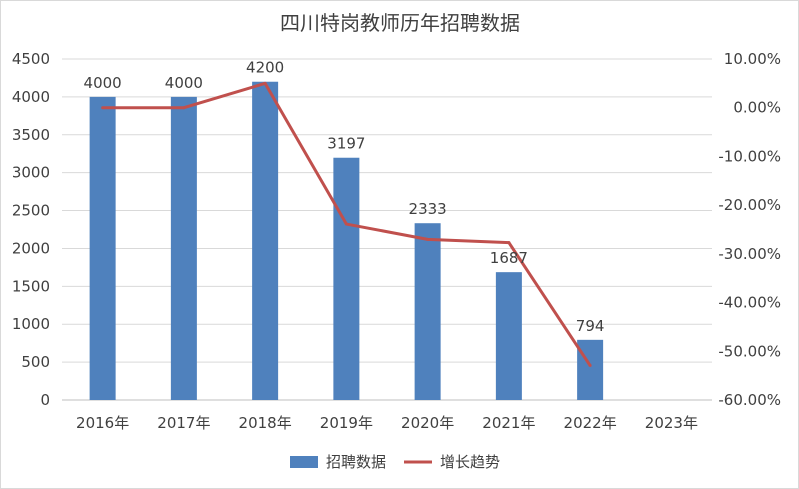 This screenshot has width=799, height=489. What do you see at coordinates (749, 400) in the screenshot?
I see `right-y-tick-label: -60.00%` at bounding box center [749, 400].